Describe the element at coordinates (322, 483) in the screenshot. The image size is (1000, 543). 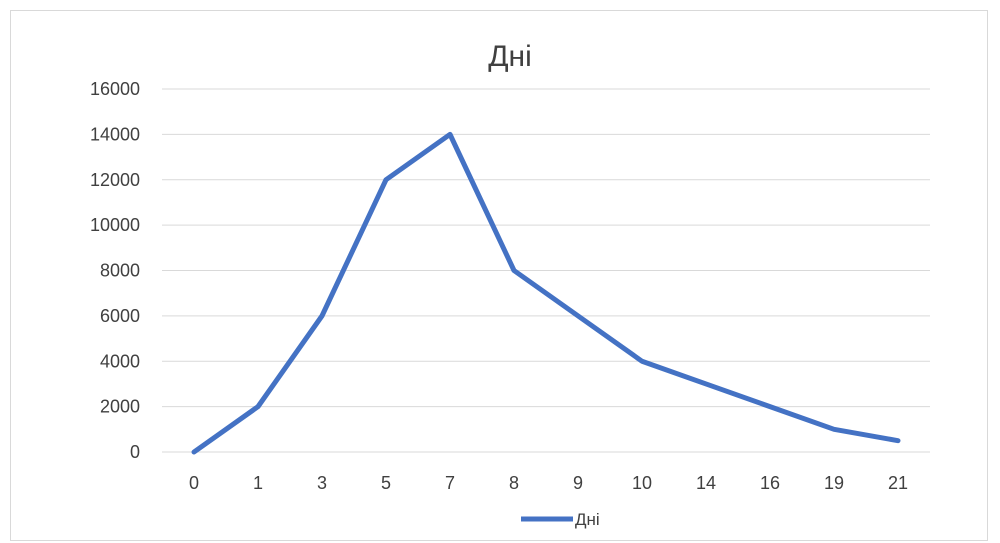
I see `x-tick-label: 3` at that location.